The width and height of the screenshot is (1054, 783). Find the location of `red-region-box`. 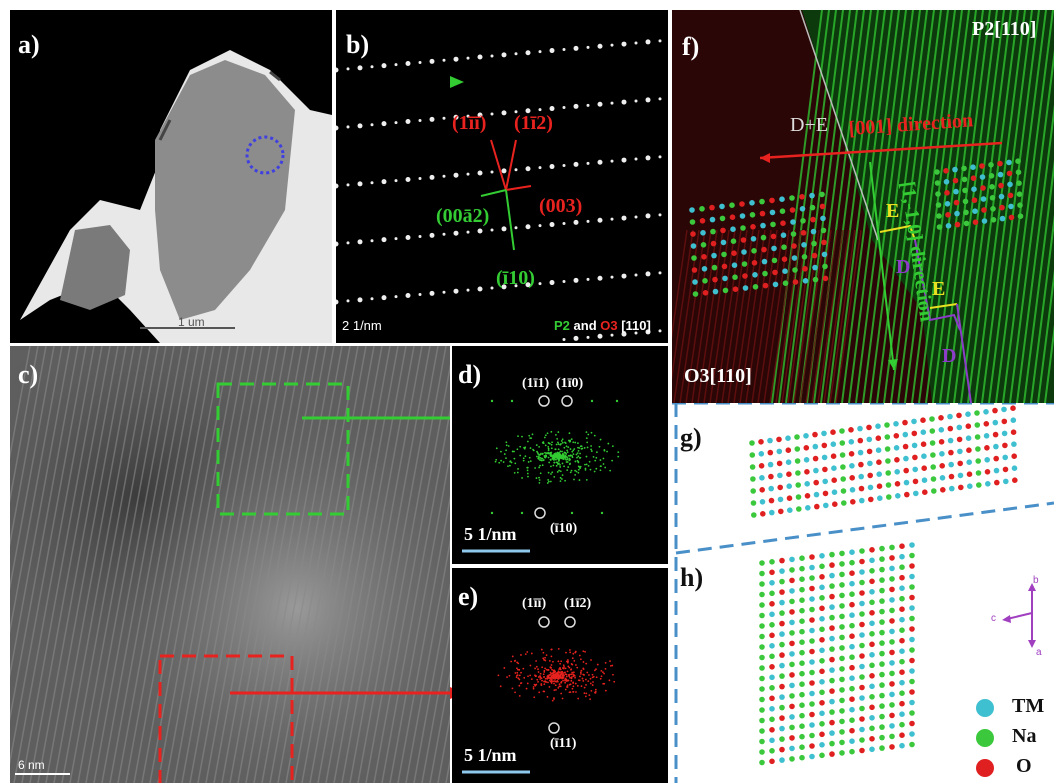

red-region-box is located at coordinates (226, 718).